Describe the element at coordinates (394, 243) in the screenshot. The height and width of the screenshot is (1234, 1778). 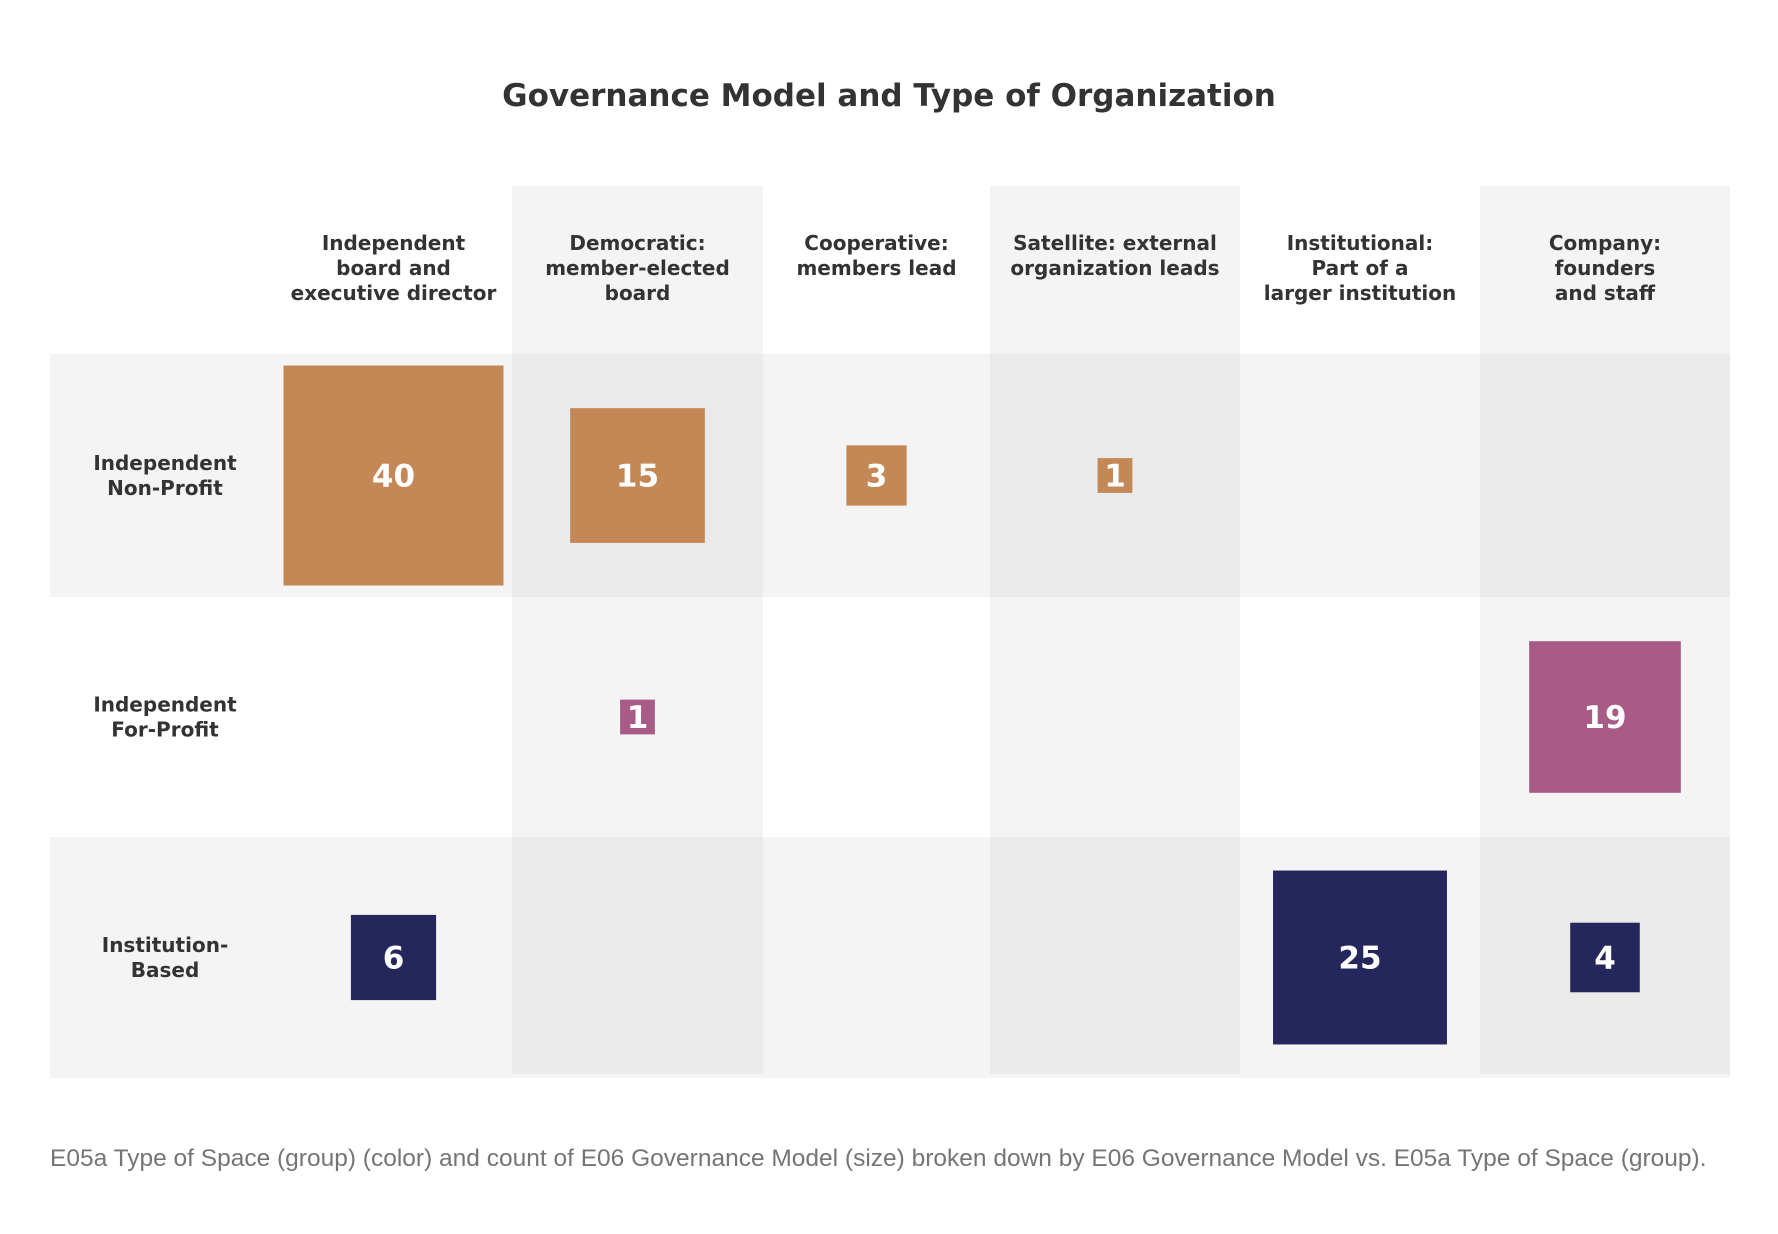
I see `column-label-0-line-0: Independent` at that location.